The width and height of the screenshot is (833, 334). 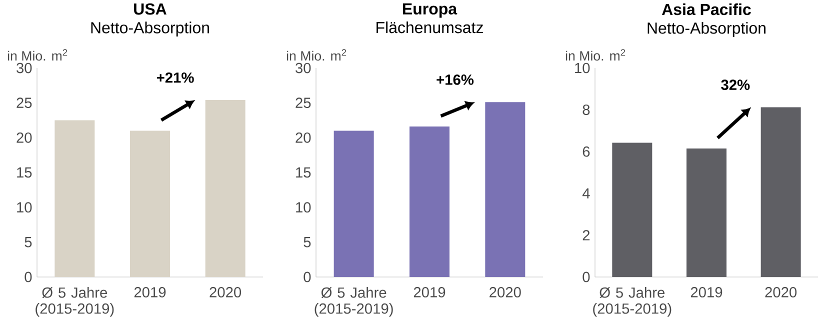 I want to click on annotation: +16%, so click(x=455, y=79).